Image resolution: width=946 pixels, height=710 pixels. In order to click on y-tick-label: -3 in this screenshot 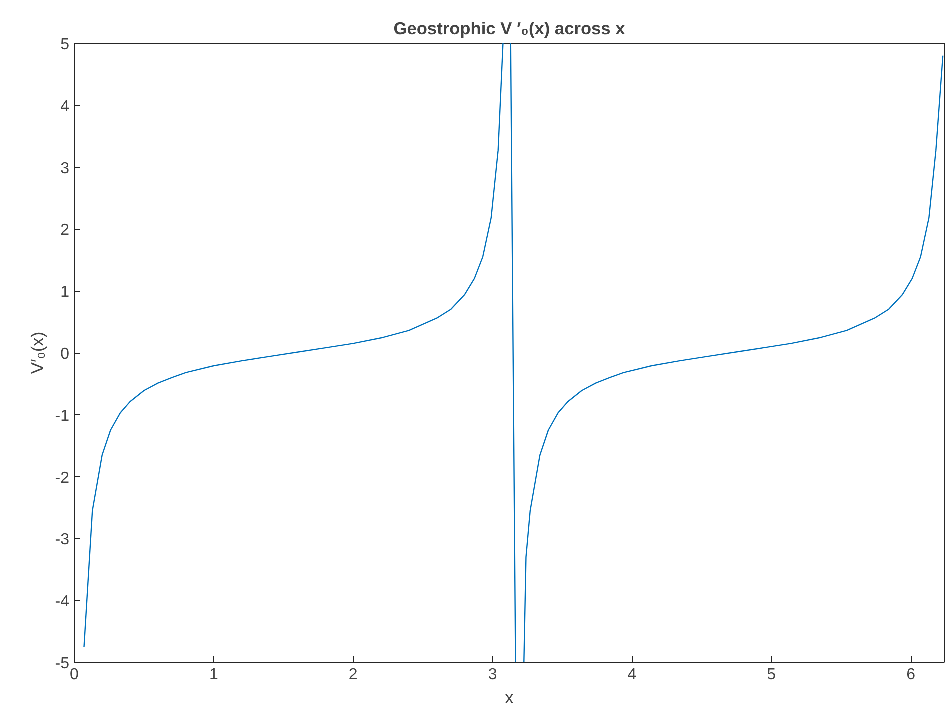, I will do `click(62, 540)`.